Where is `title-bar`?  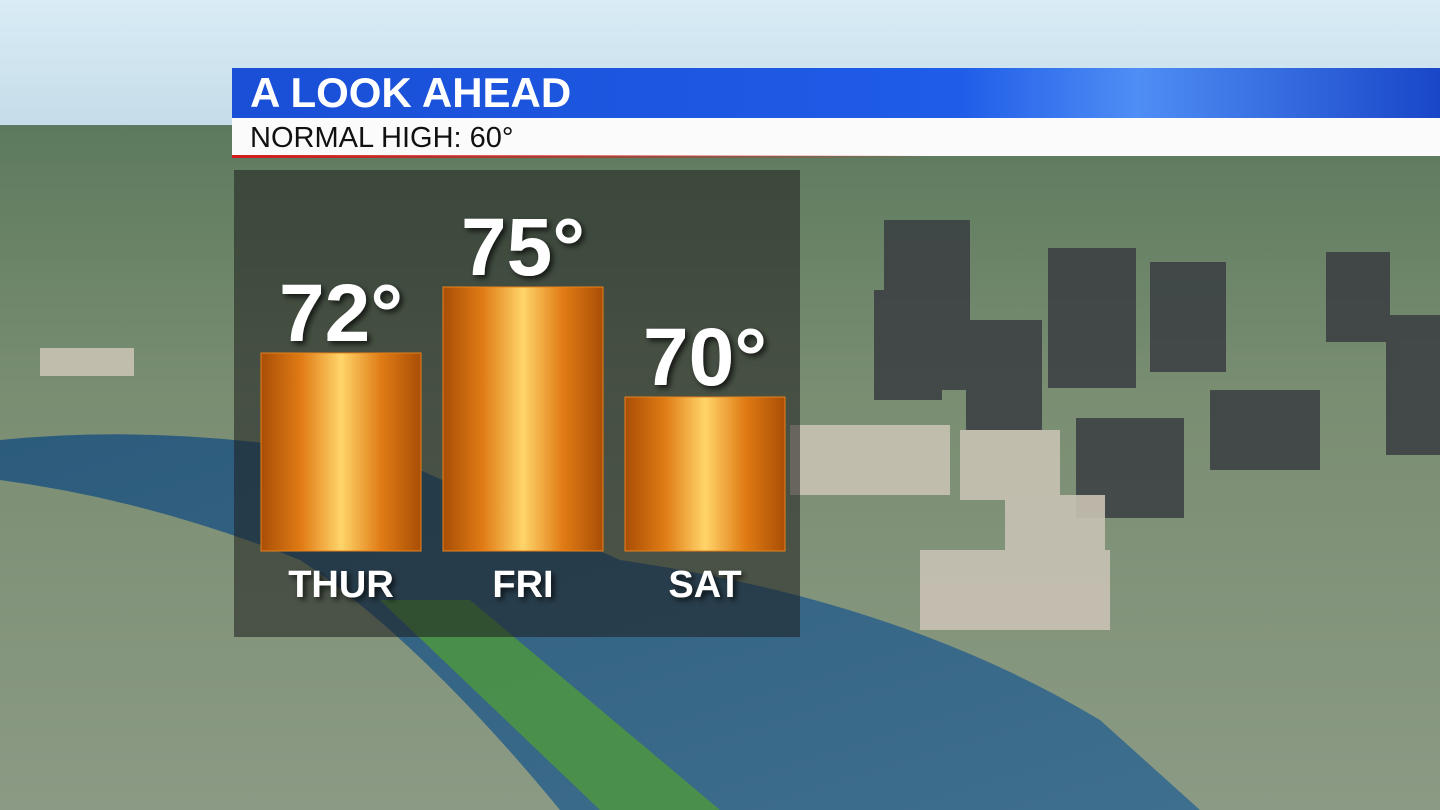
title-bar is located at coordinates (836, 93).